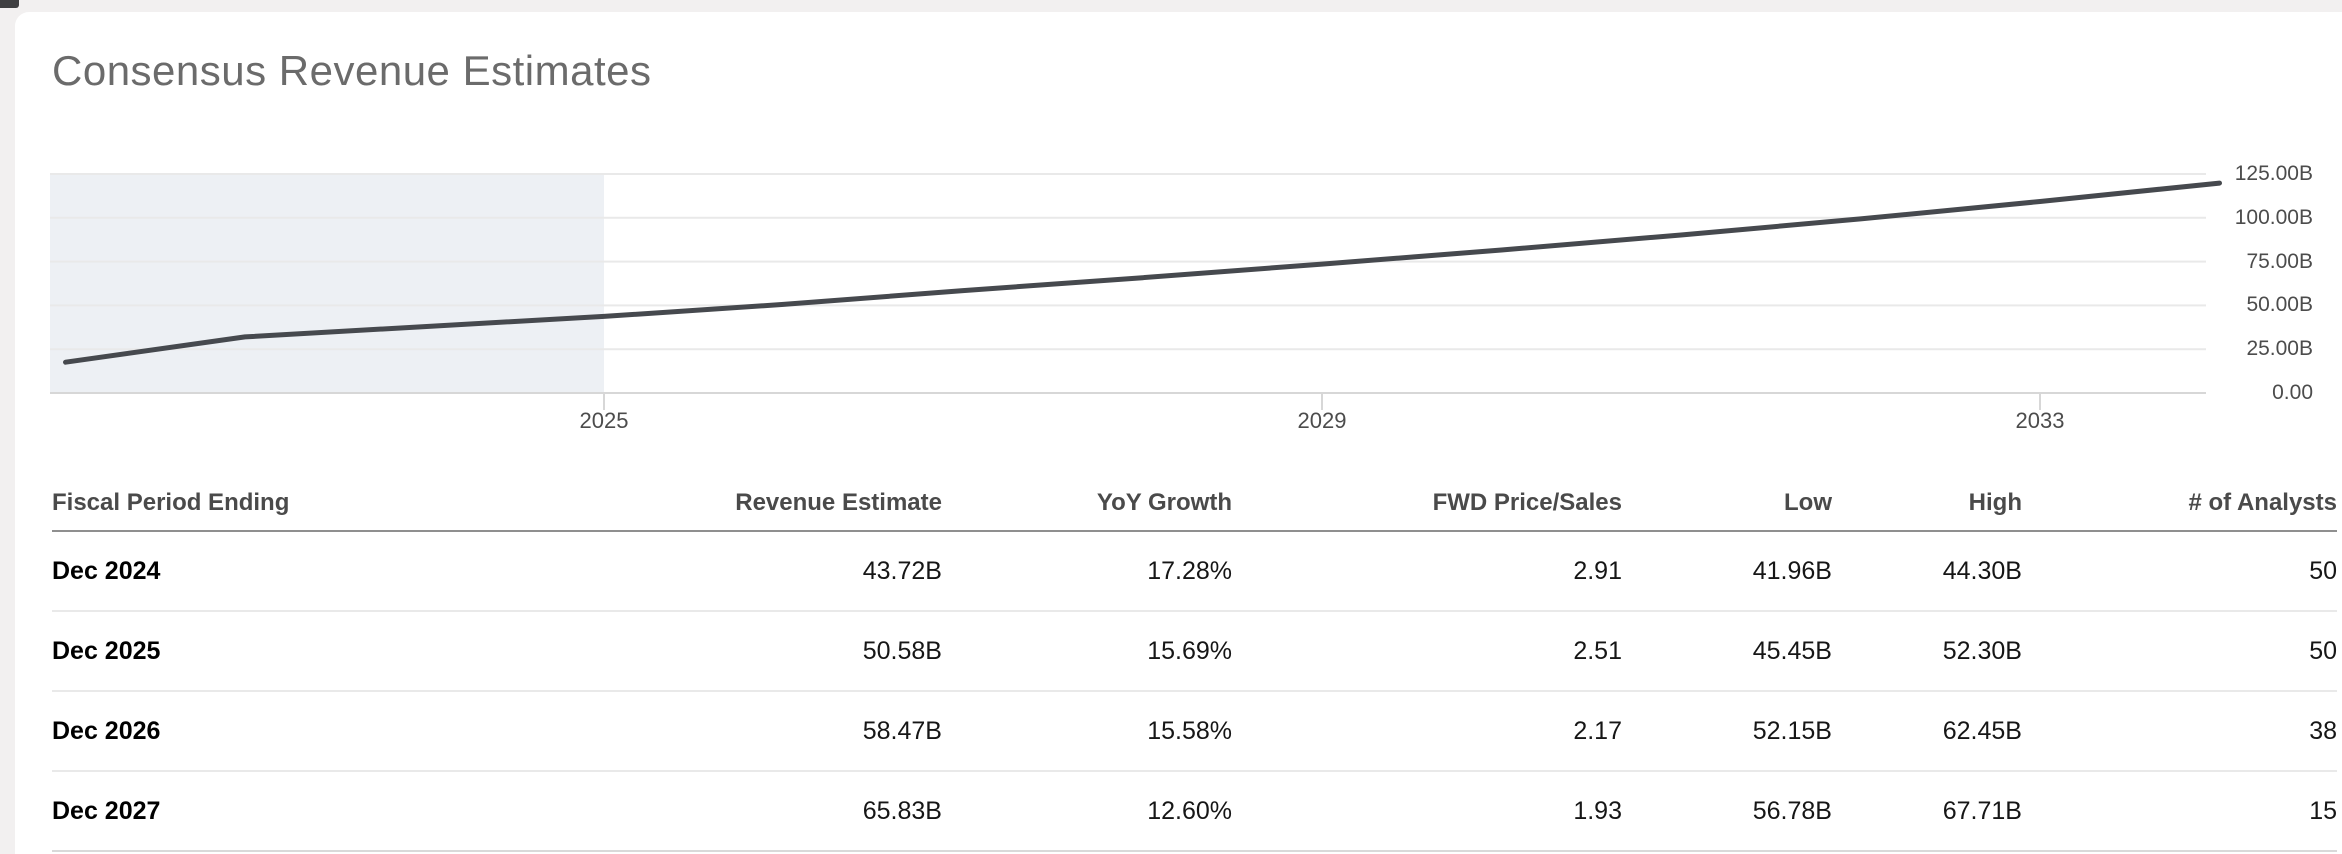 This screenshot has height=854, width=2342. I want to click on cell-value: 41.96B, so click(1727, 571).